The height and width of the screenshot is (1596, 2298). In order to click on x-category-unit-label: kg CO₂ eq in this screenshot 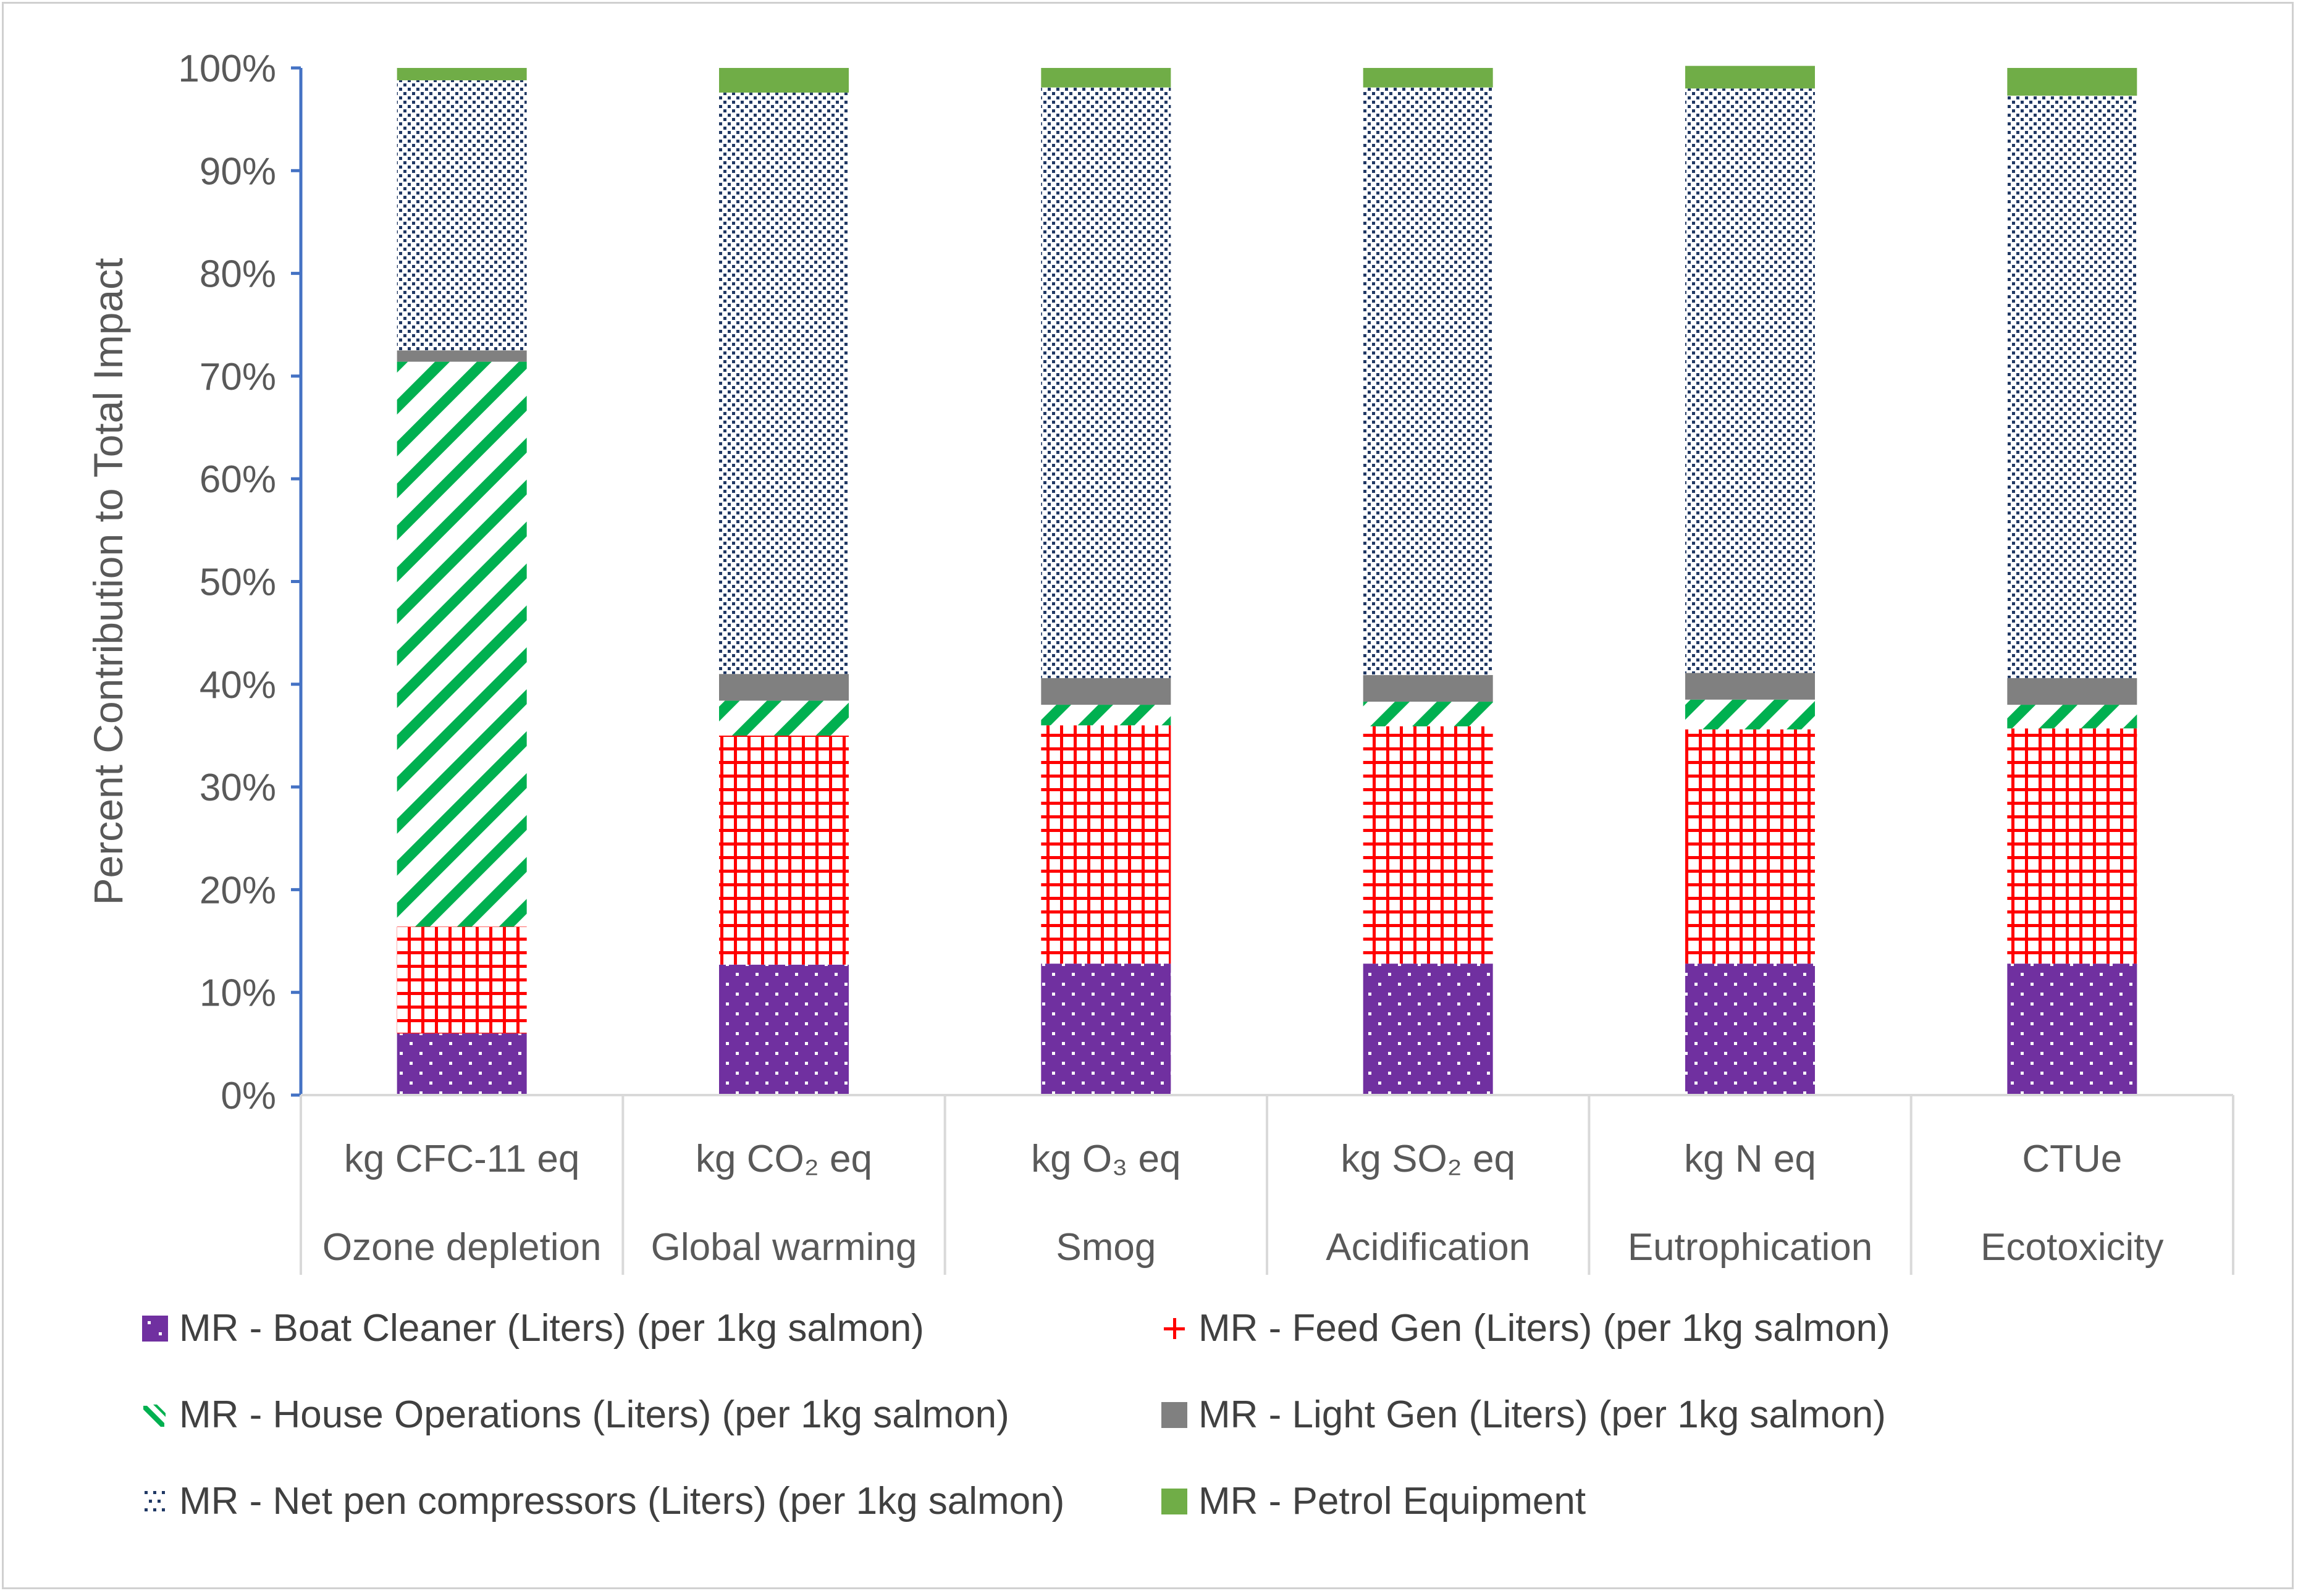, I will do `click(784, 1159)`.